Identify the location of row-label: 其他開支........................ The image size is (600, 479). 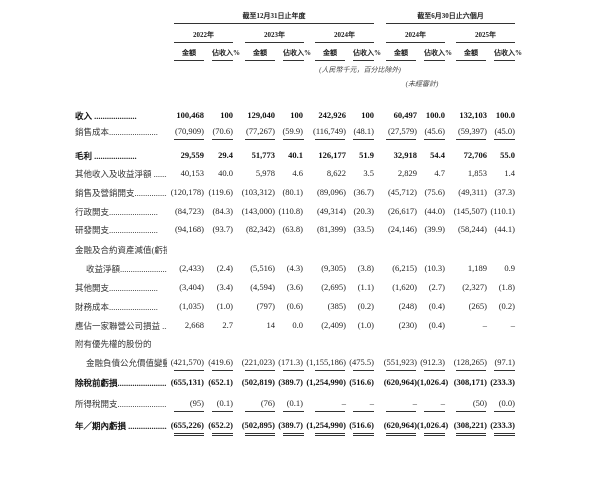
(116, 288).